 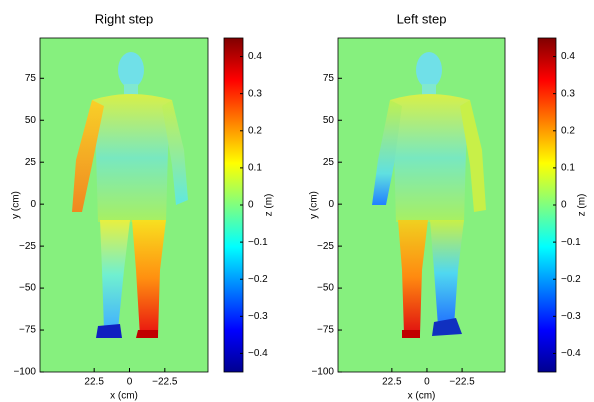 What do you see at coordinates (422, 18) in the screenshot?
I see `chart-title: Left step` at bounding box center [422, 18].